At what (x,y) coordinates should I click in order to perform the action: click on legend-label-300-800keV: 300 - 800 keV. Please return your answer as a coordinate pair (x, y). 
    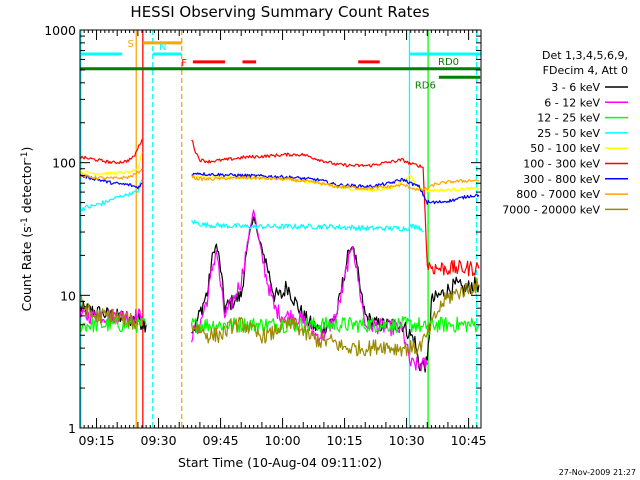
    Looking at the image, I should click on (561, 179).